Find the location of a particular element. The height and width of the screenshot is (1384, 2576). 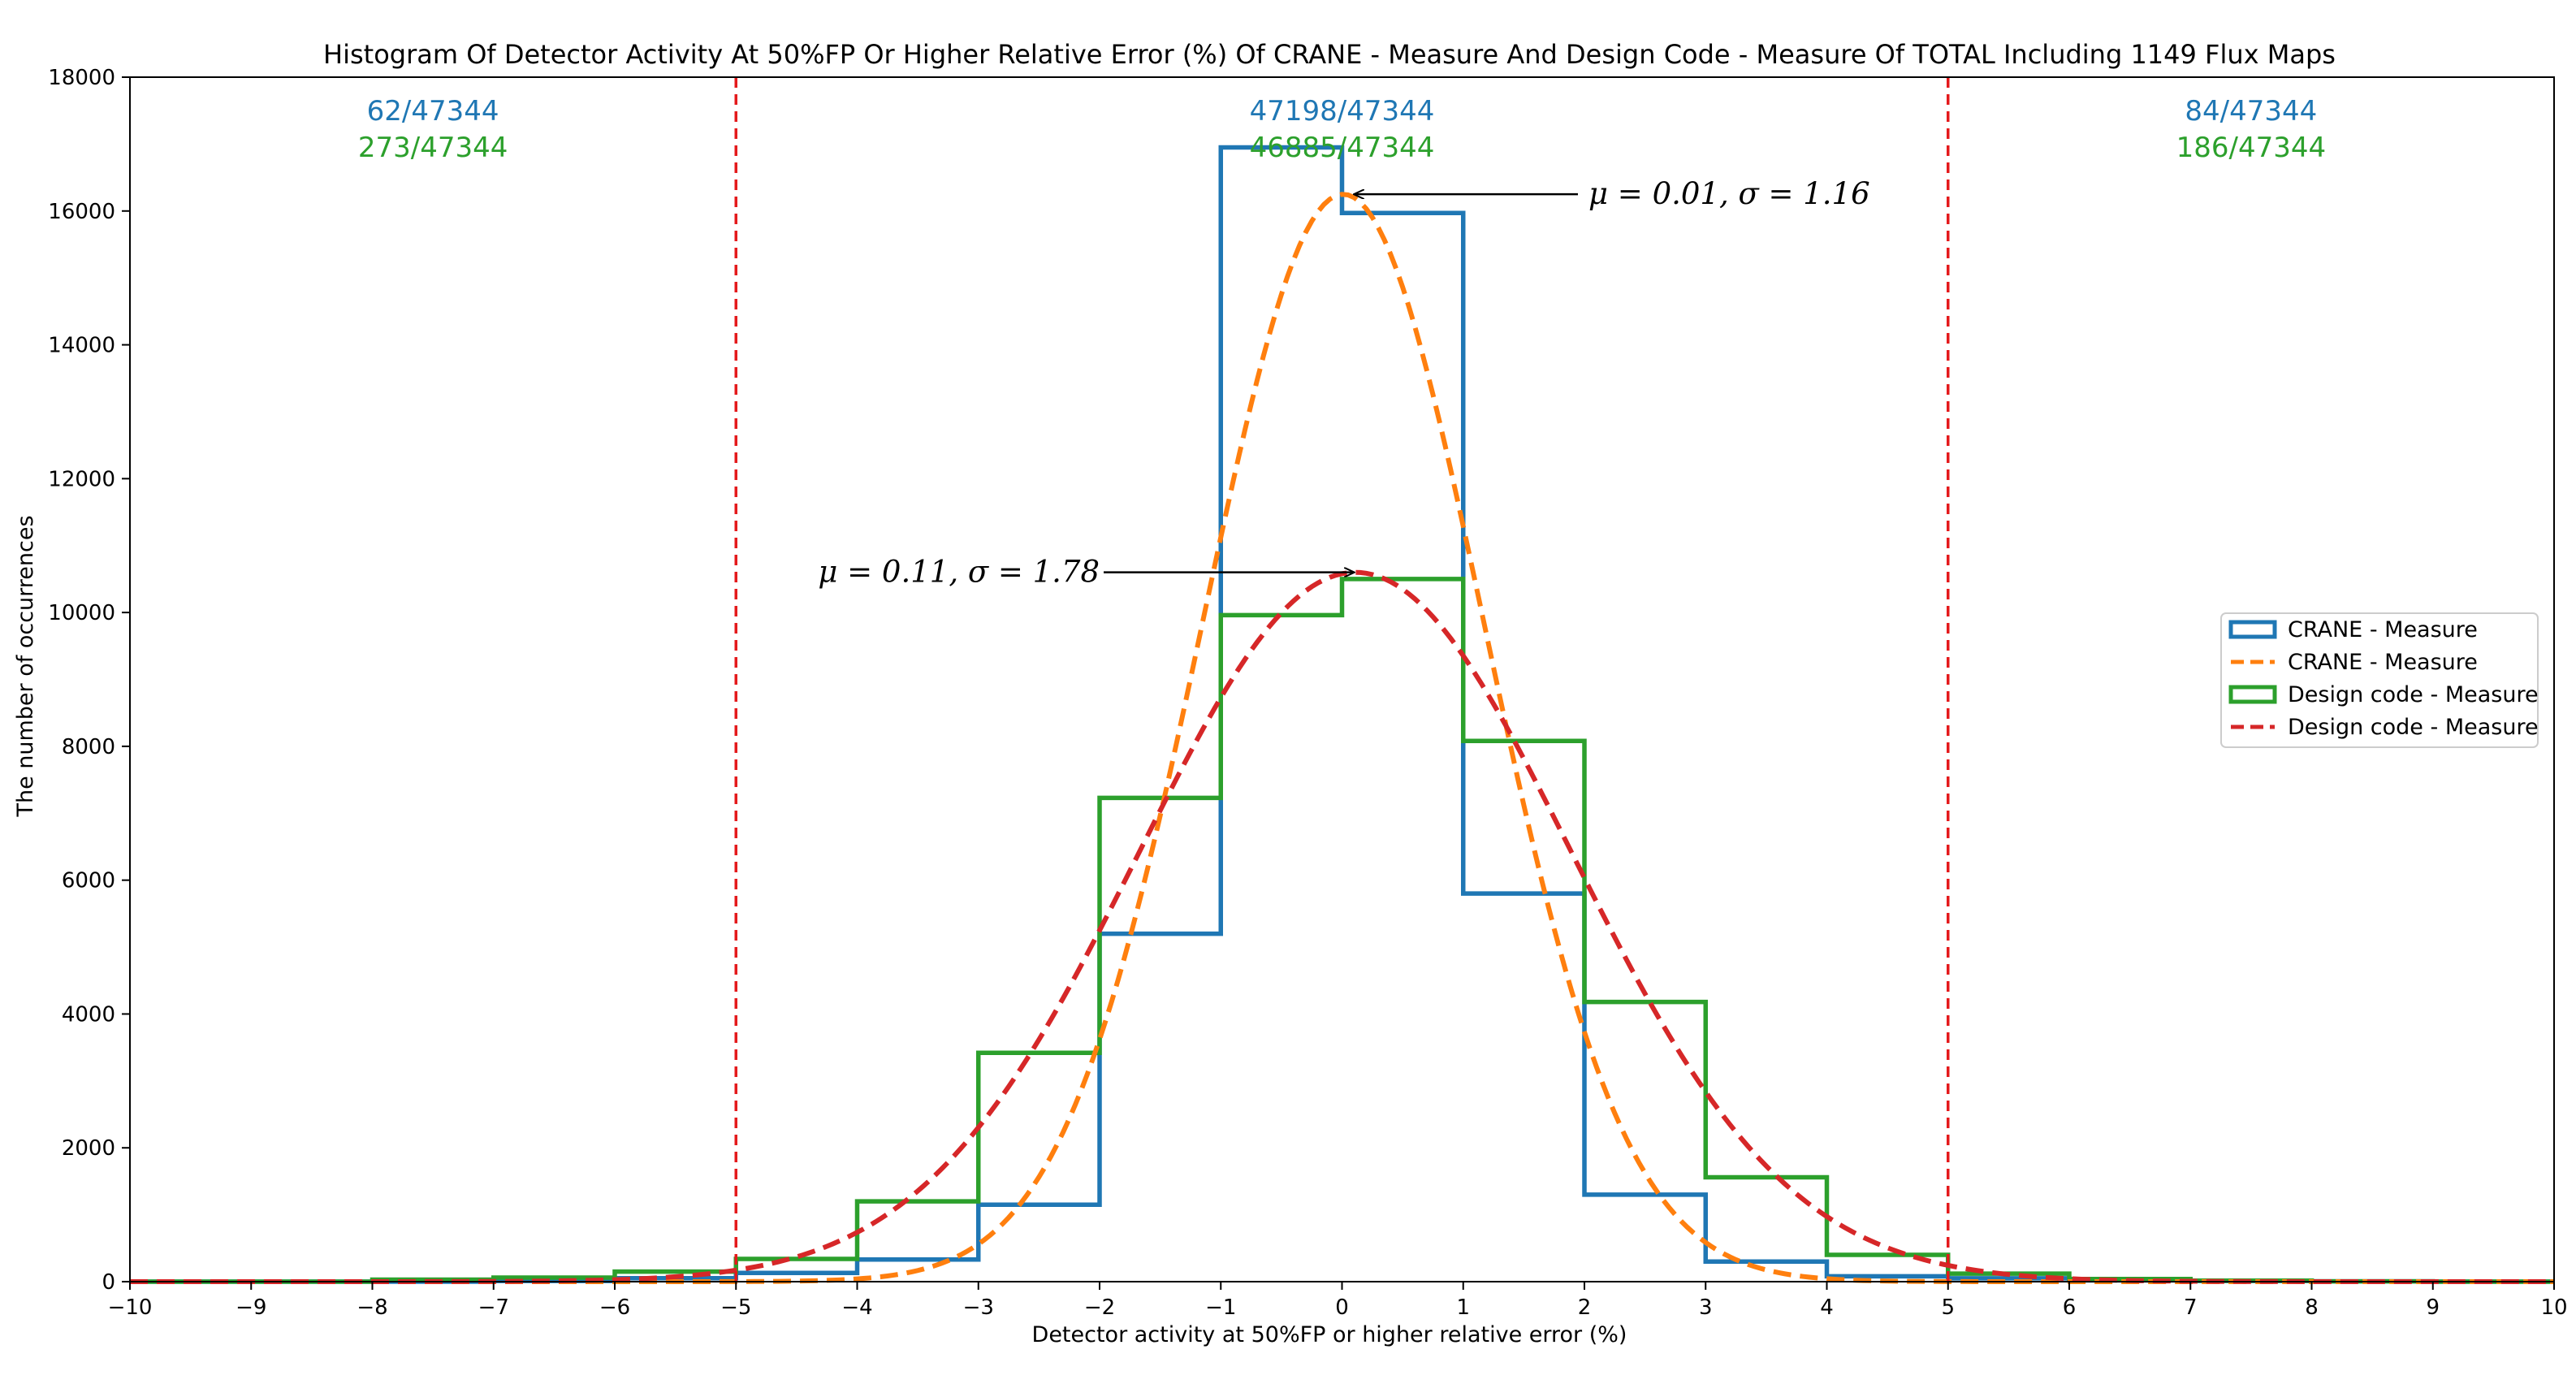

x-tick-label: −3 is located at coordinates (979, 1307).